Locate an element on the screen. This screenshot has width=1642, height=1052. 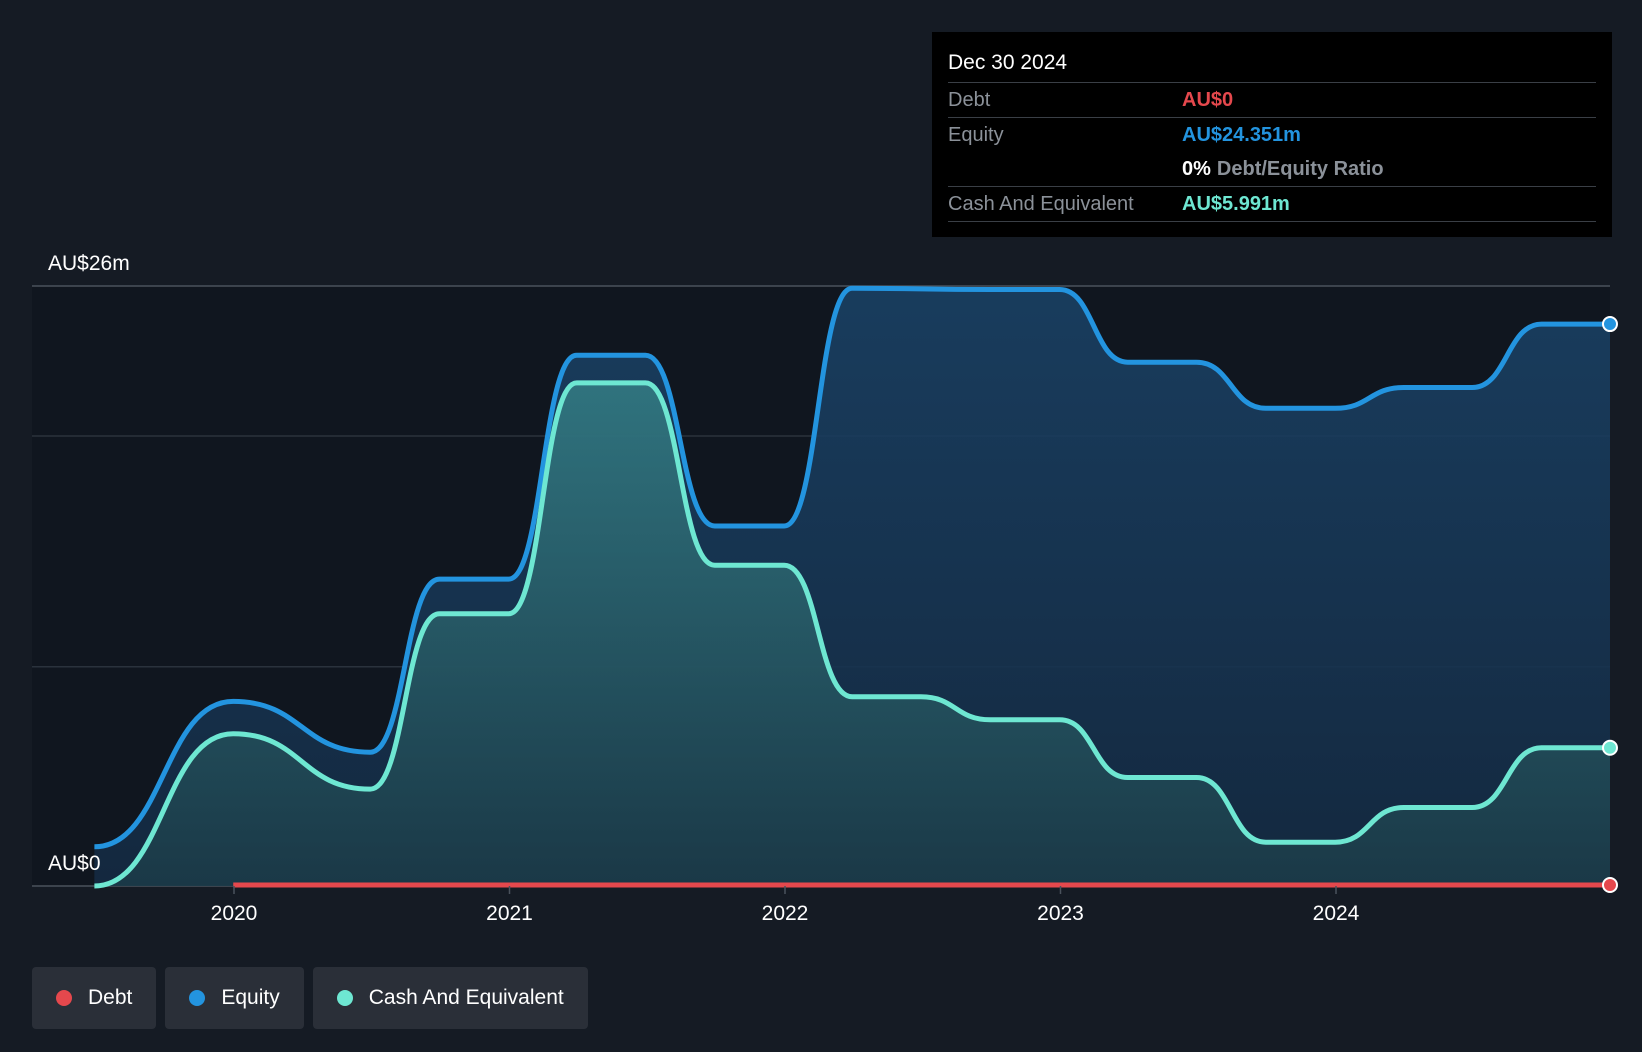
tooltip-date: Dec 30 2024 is located at coordinates (1272, 63).